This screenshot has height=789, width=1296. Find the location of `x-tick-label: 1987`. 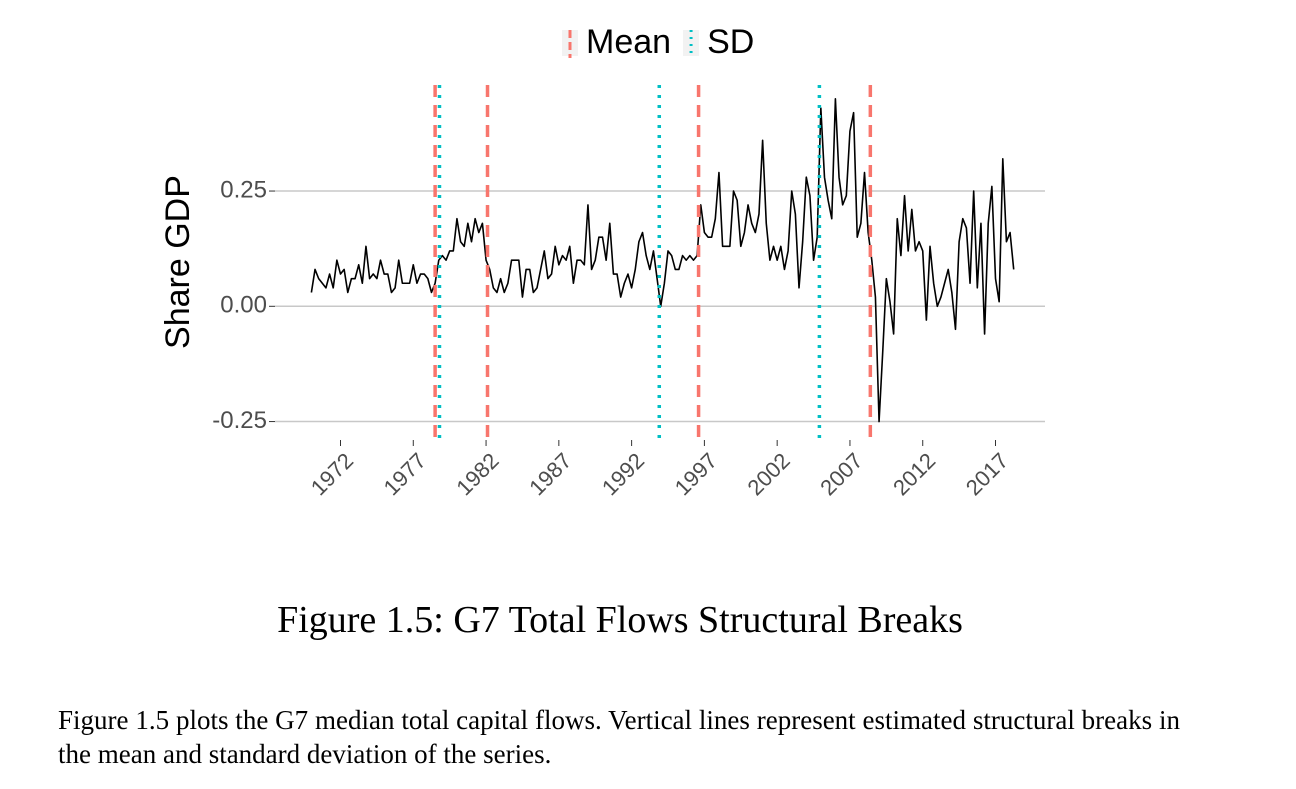

x-tick-label: 1987 is located at coordinates (550, 474).